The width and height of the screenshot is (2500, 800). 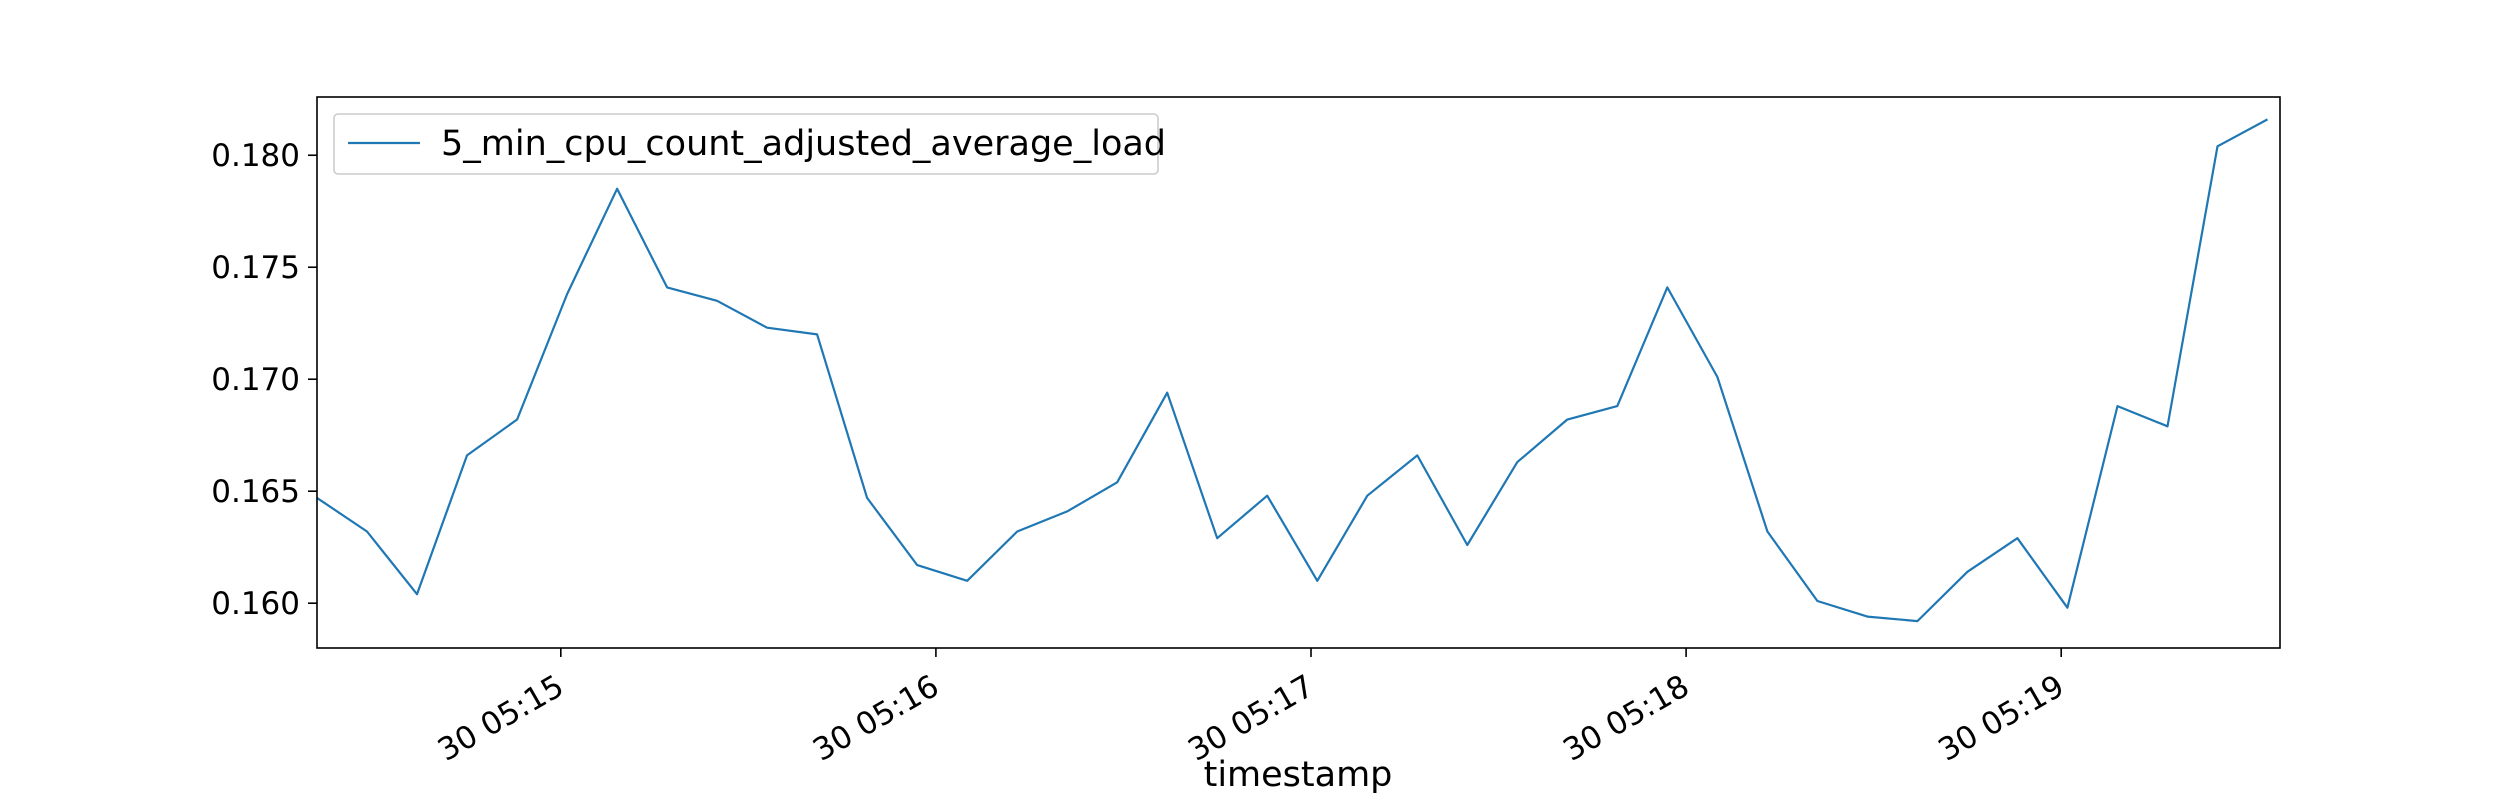 What do you see at coordinates (255, 156) in the screenshot?
I see `y-tick-label: 0.180` at bounding box center [255, 156].